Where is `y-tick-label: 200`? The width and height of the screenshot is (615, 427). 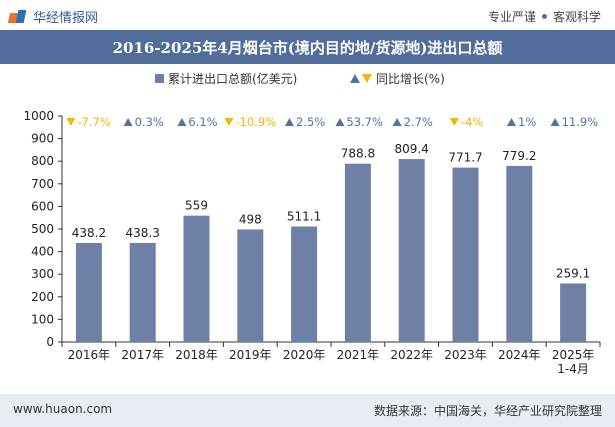
y-tick-label: 200 is located at coordinates (42, 297).